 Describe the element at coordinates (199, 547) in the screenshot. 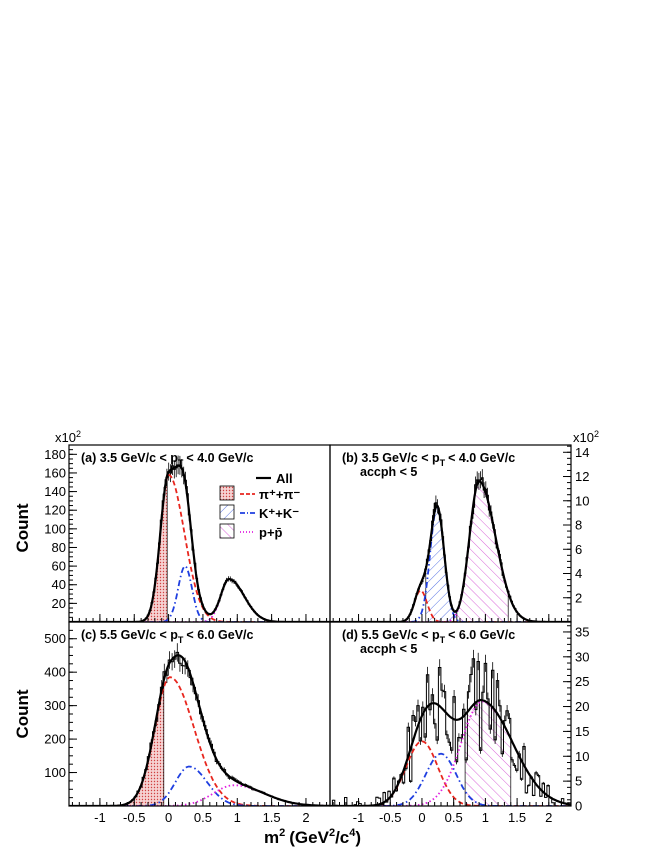

I see `curve-pion-a` at that location.